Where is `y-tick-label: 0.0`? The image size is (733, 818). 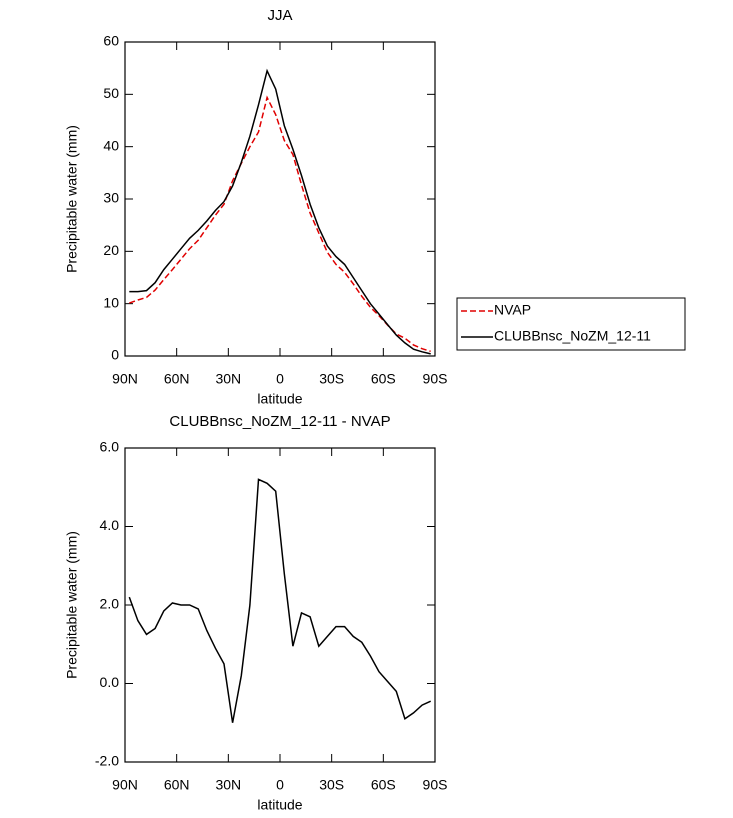 y-tick-label: 0.0 is located at coordinates (110, 682).